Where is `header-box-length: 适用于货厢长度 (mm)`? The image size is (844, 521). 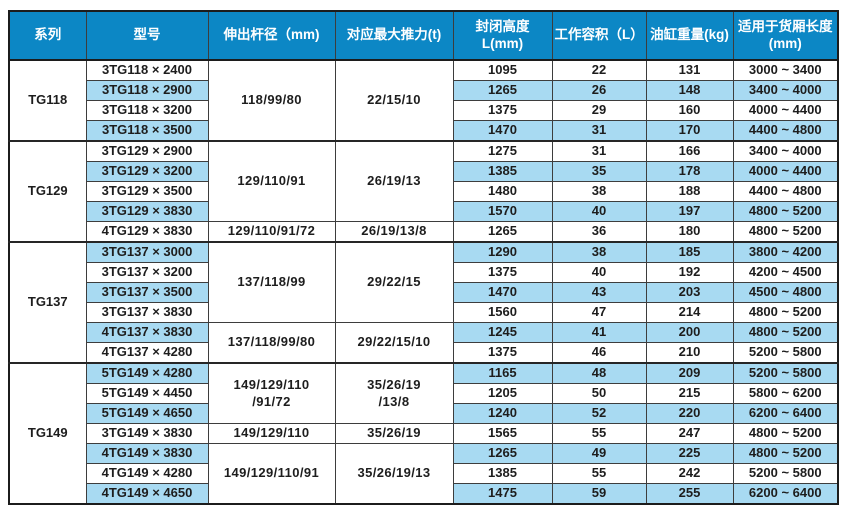
header-box-length: 适用于货厢长度 (mm) is located at coordinates (785, 35).